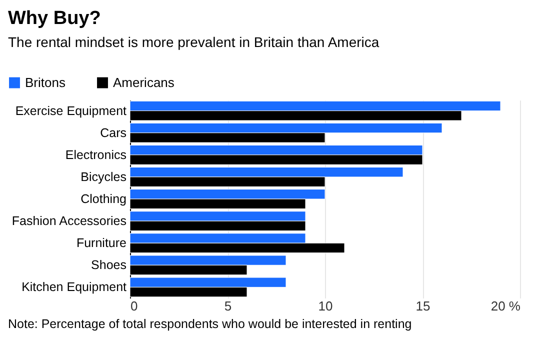 This screenshot has width=560, height=364. What do you see at coordinates (144, 82) in the screenshot?
I see `legend-label: Americans` at bounding box center [144, 82].